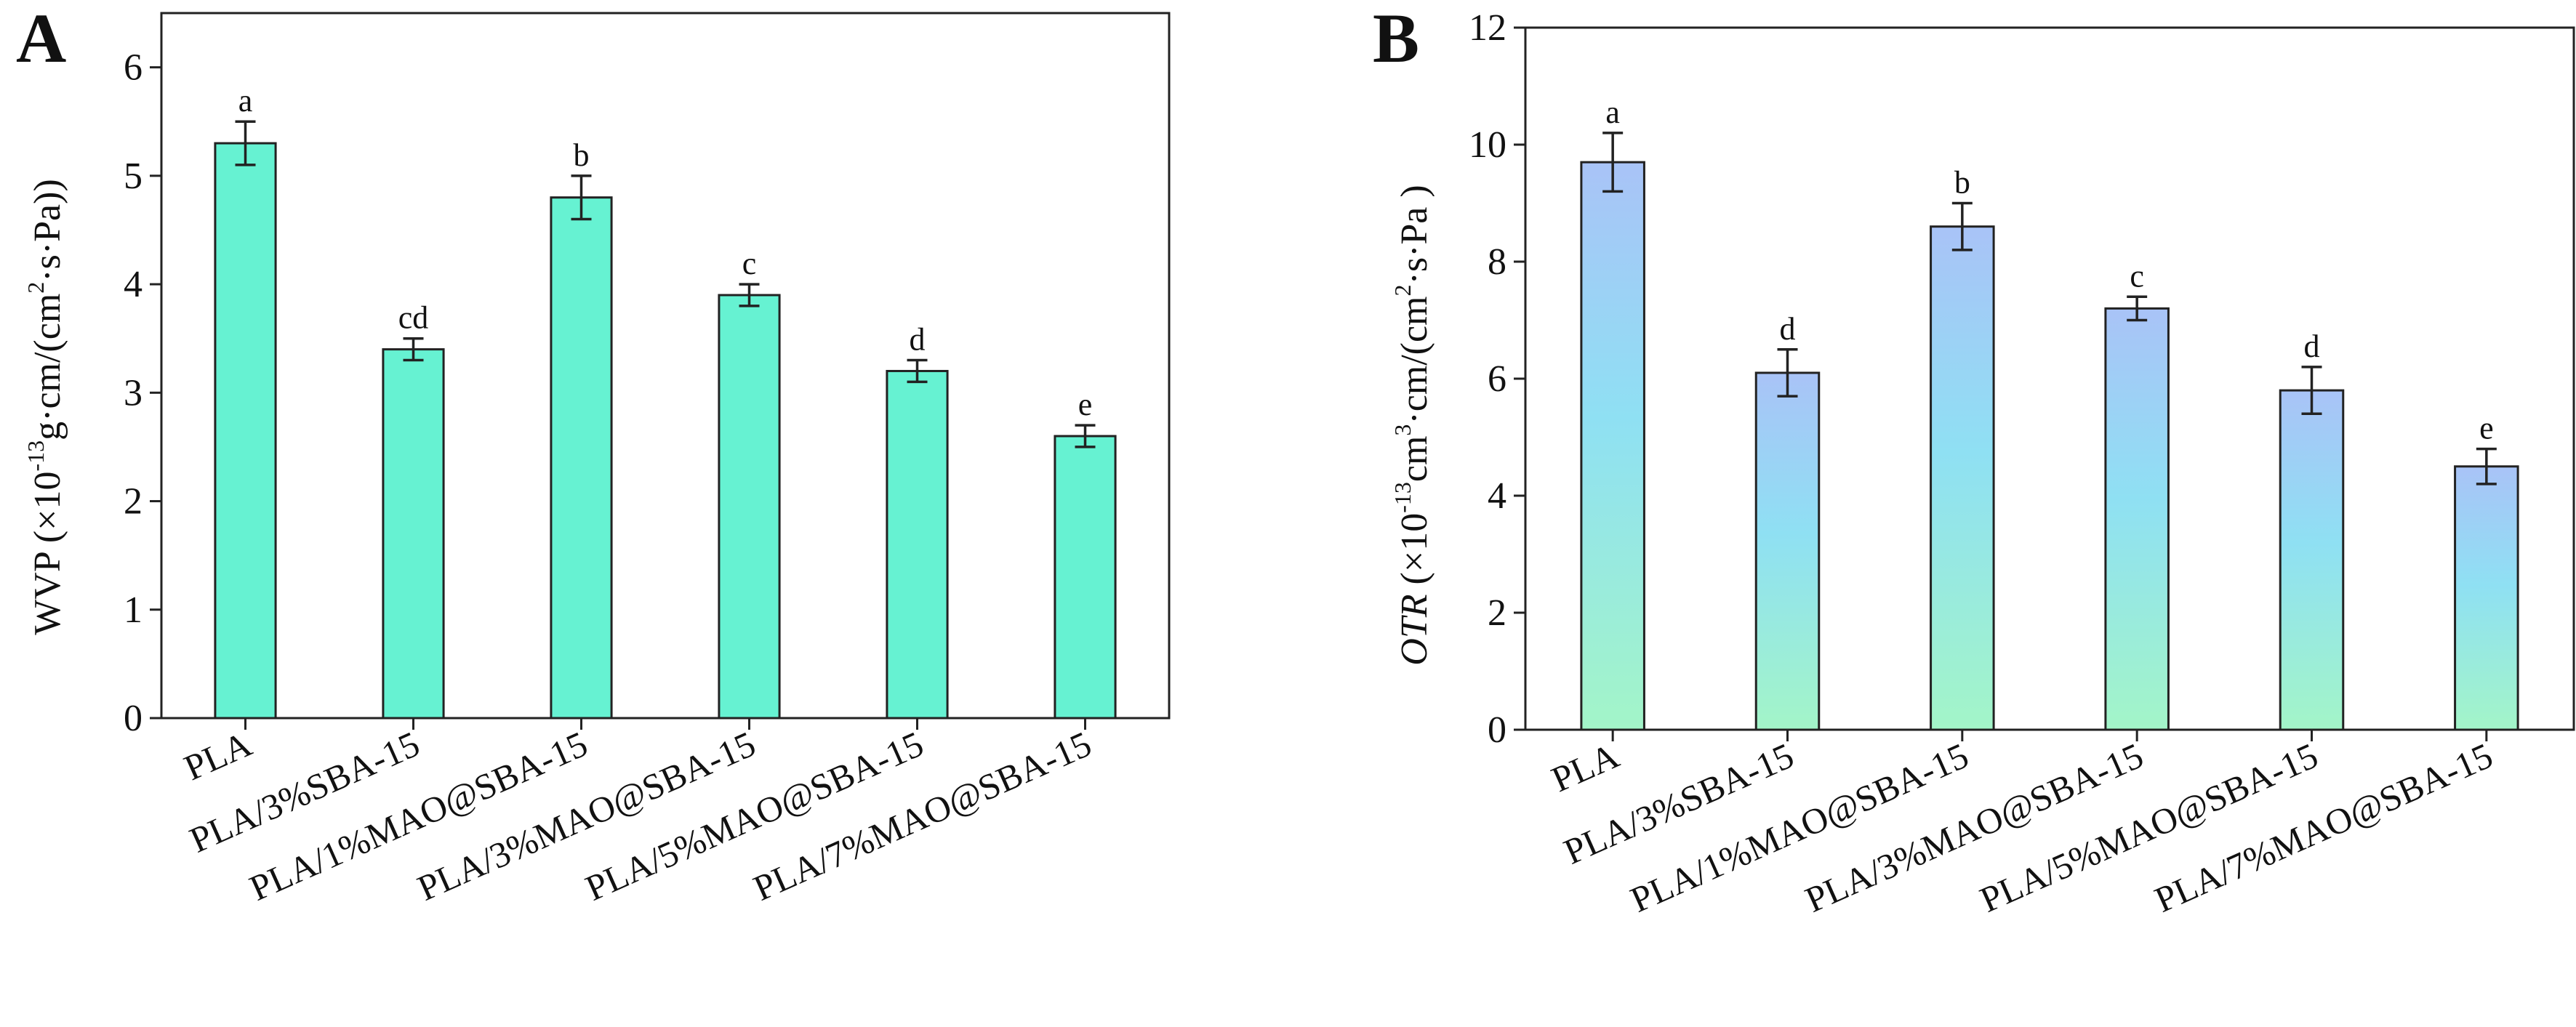 The width and height of the screenshot is (2576, 1027). What do you see at coordinates (1085, 404) in the screenshot?
I see `panel-a-significance-label: e` at bounding box center [1085, 404].